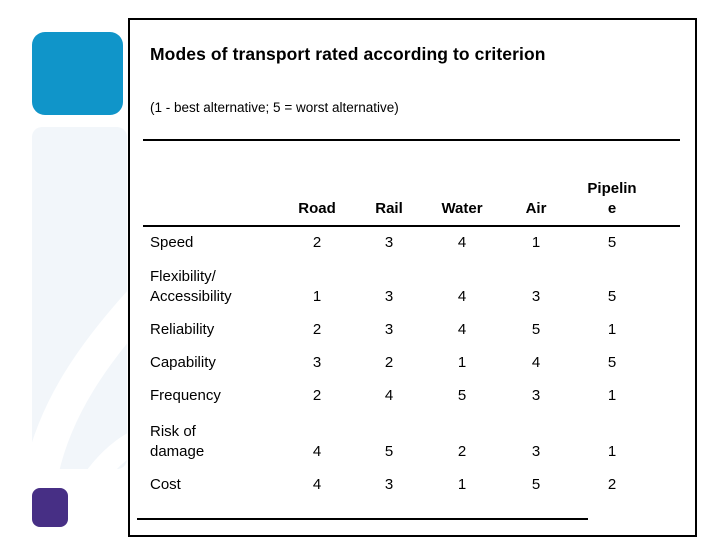  Describe the element at coordinates (185, 395) in the screenshot. I see `row-label: Frequency` at that location.